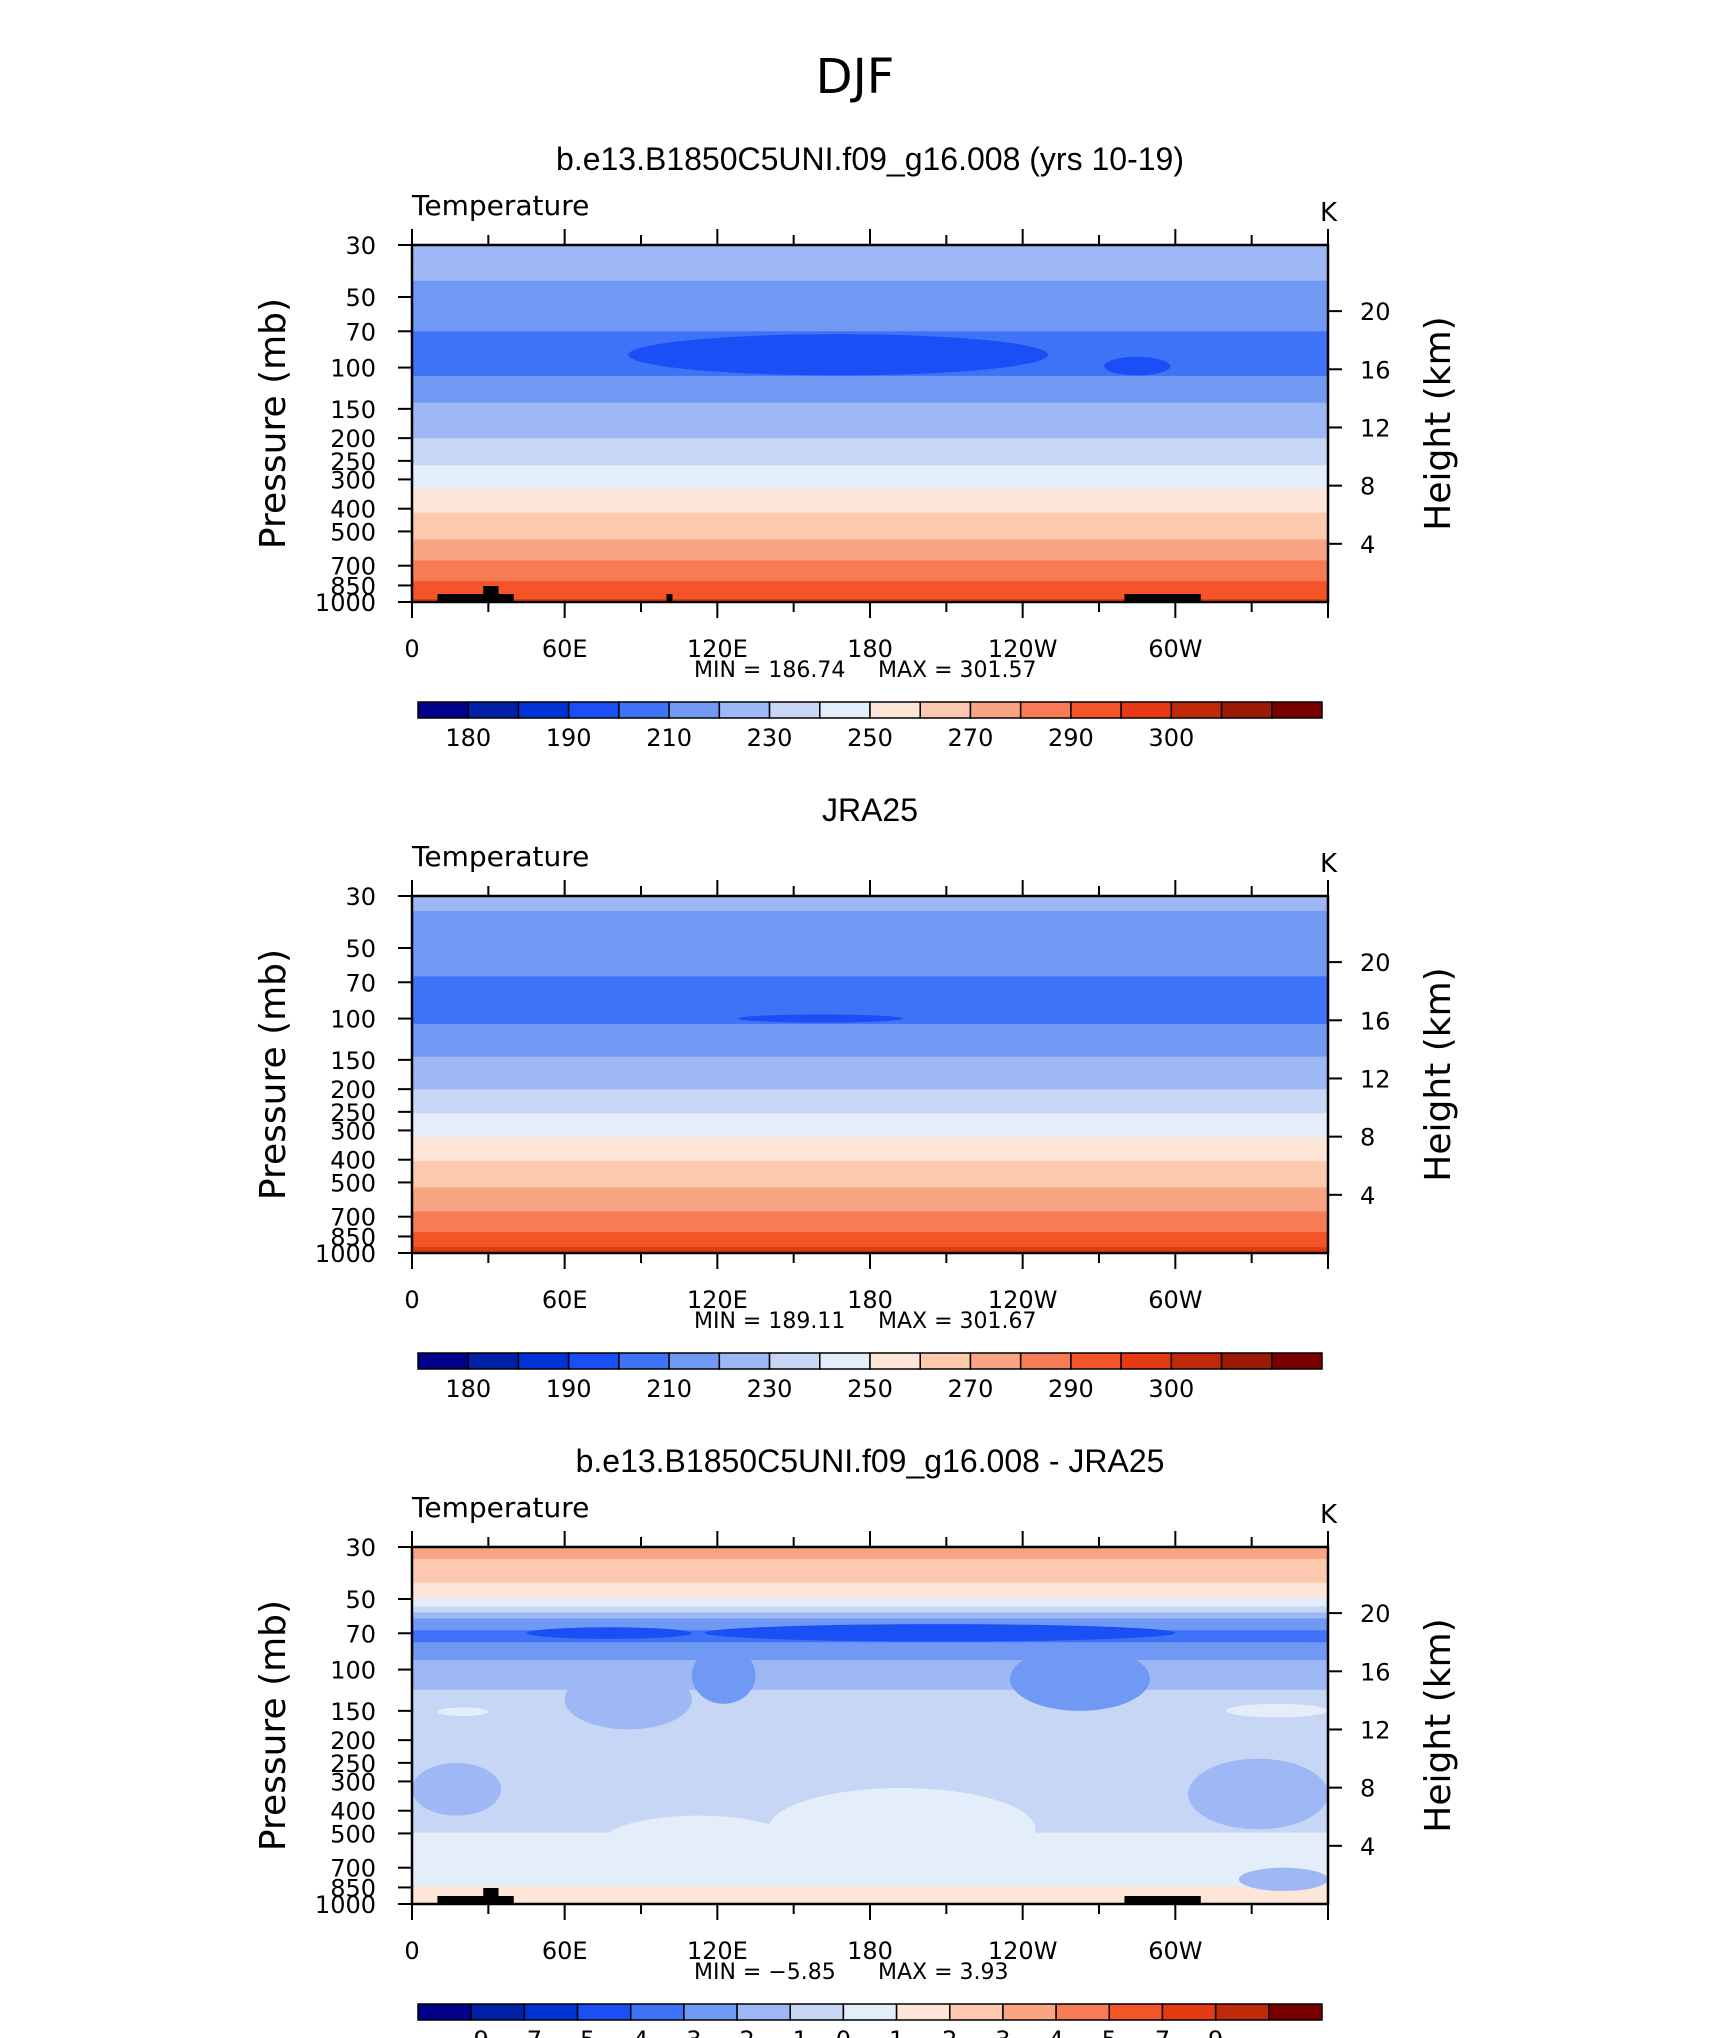 This screenshot has height=2038, width=1710. I want to click on colorbar-label: 7, so click(1162, 2032).